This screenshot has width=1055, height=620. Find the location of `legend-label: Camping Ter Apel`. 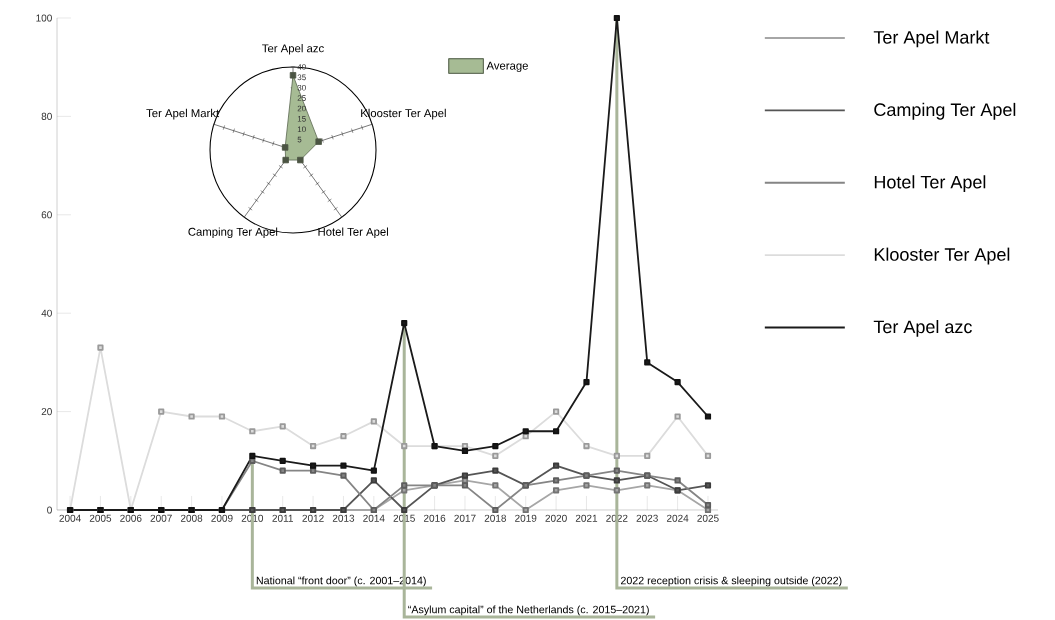

legend-label: Camping Ter Apel is located at coordinates (945, 111).